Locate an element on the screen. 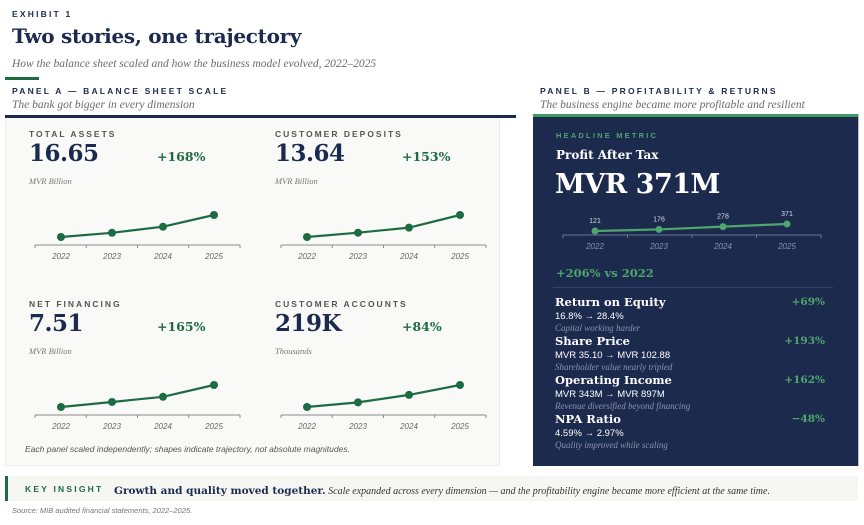 The image size is (864, 525). metric-change: +153% is located at coordinates (426, 156).